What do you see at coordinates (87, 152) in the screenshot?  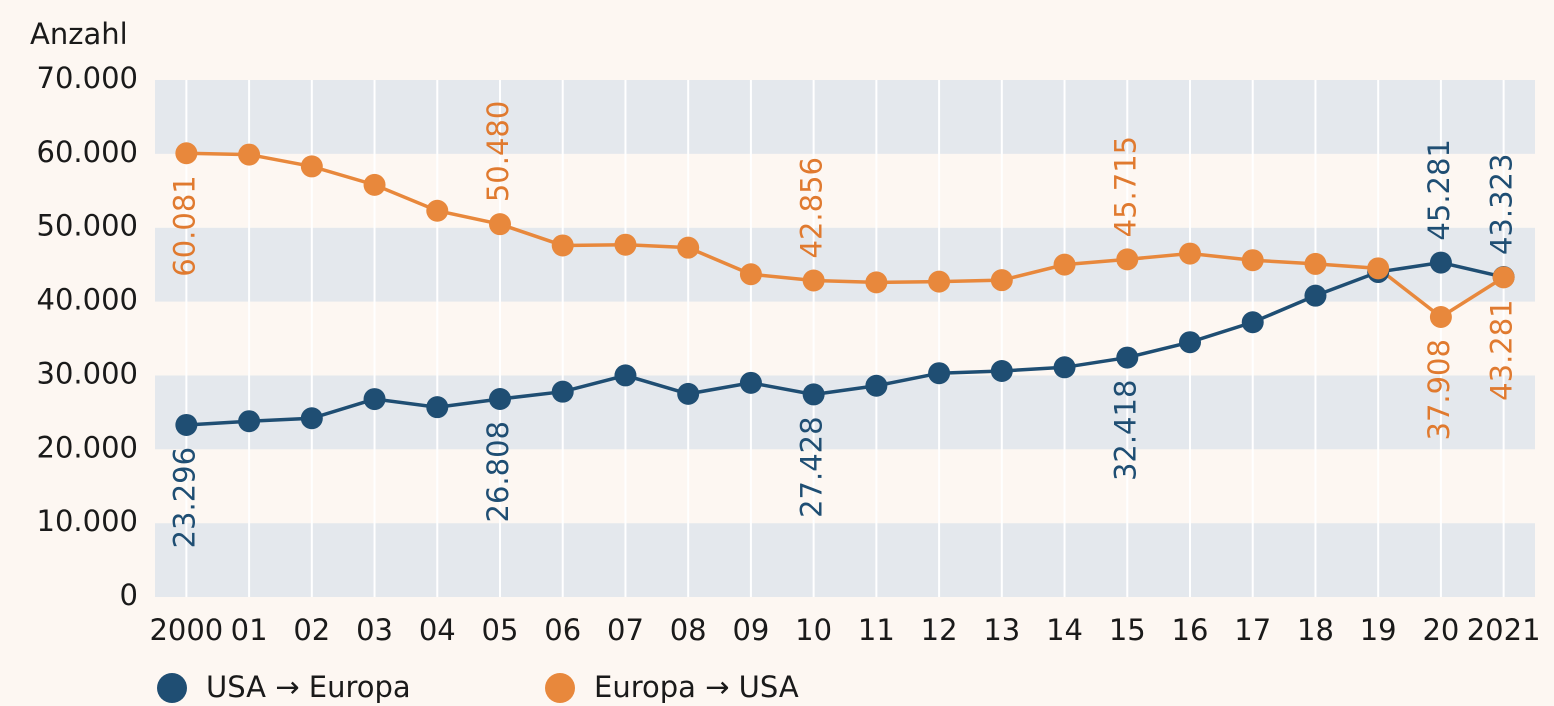 I see `y-tick-label: 60.000` at bounding box center [87, 152].